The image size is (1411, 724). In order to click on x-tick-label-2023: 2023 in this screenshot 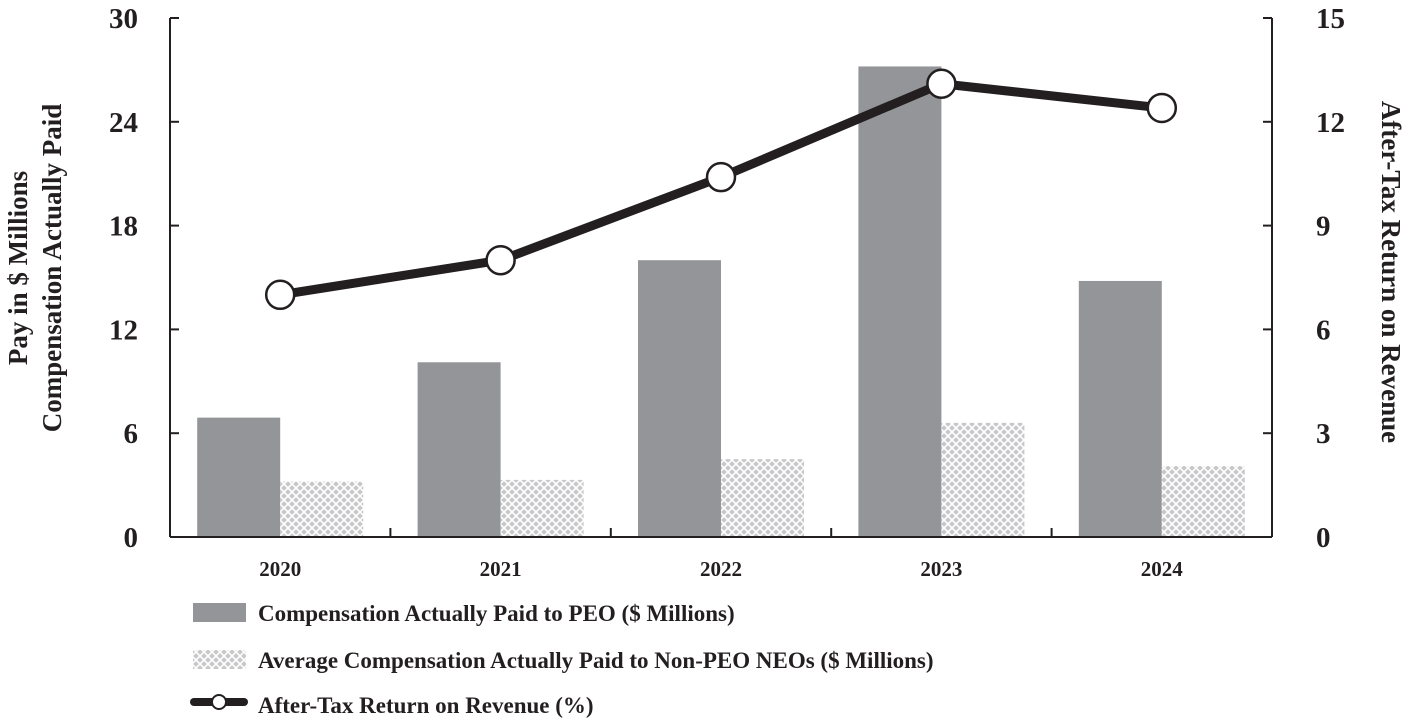, I will do `click(941, 569)`.